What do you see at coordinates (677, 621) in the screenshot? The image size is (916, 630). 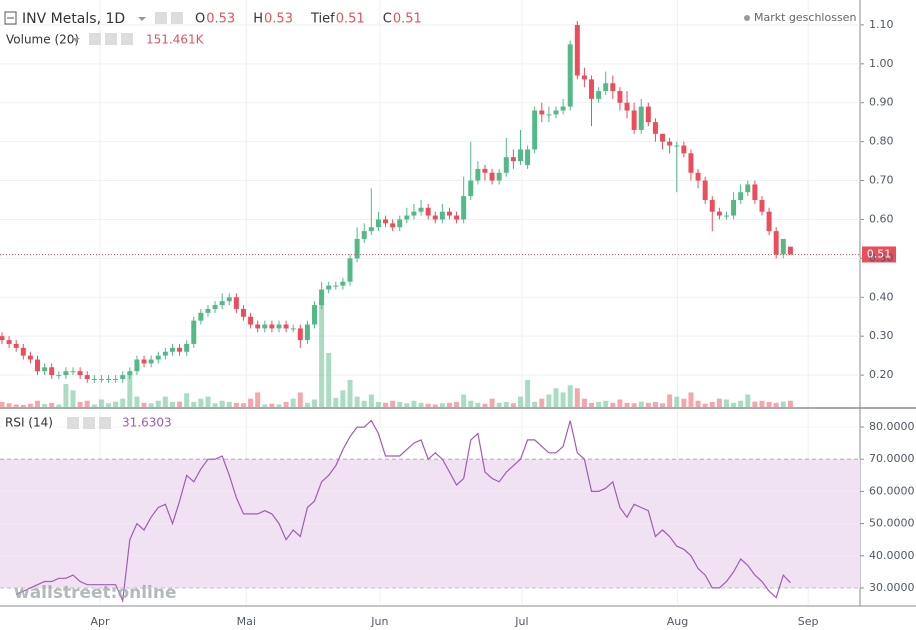 I see `x-tick-label: Aug` at bounding box center [677, 621].